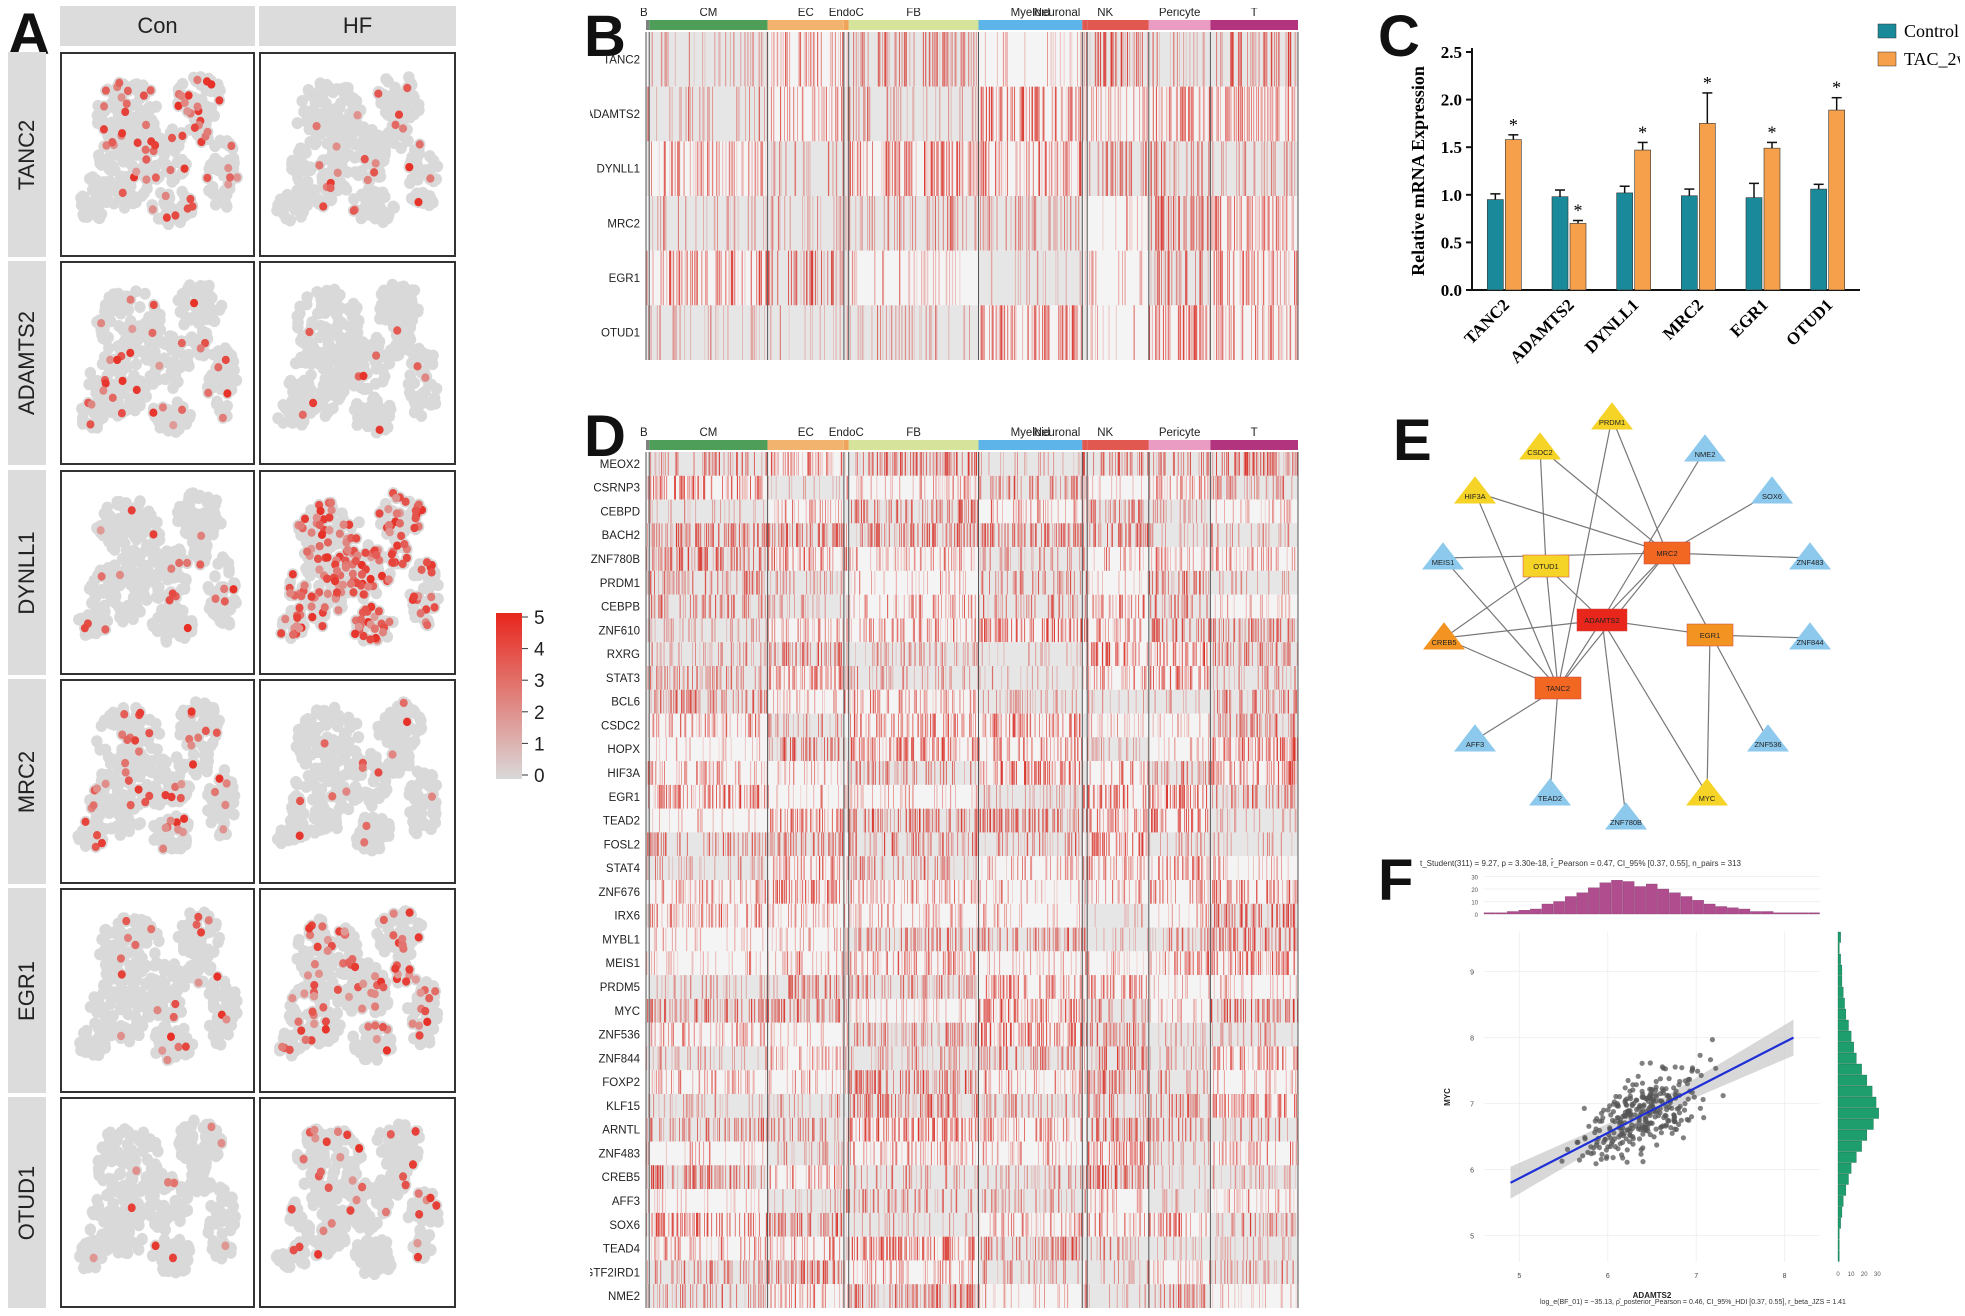  Describe the element at coordinates (605, 436) in the screenshot. I see `panel-letter-d: D` at that location.